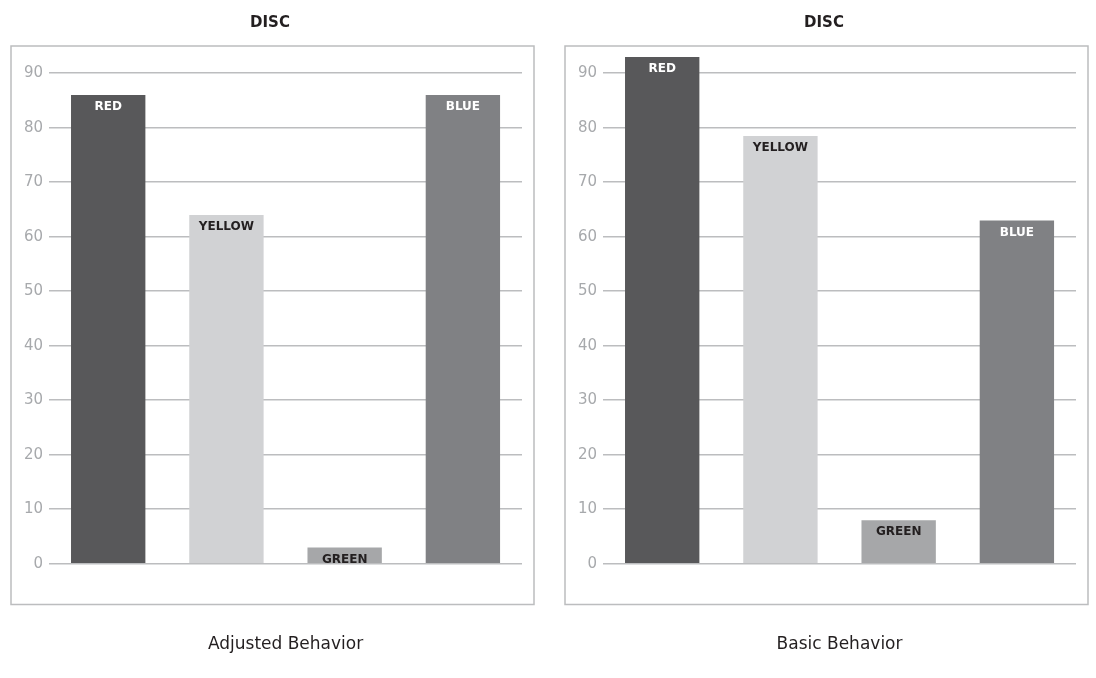 Image resolution: width=1096 pixels, height=678 pixels. Describe the element at coordinates (108, 106) in the screenshot. I see `category-label: RED` at that location.